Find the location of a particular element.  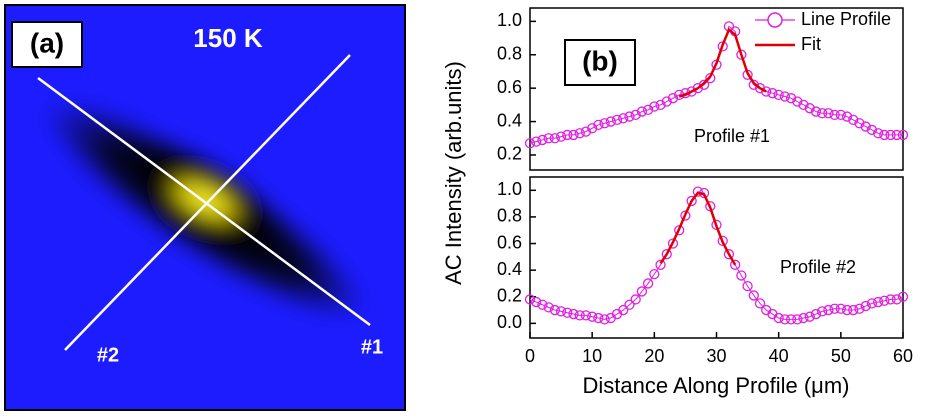

x-tick-label: 50 is located at coordinates (841, 356).